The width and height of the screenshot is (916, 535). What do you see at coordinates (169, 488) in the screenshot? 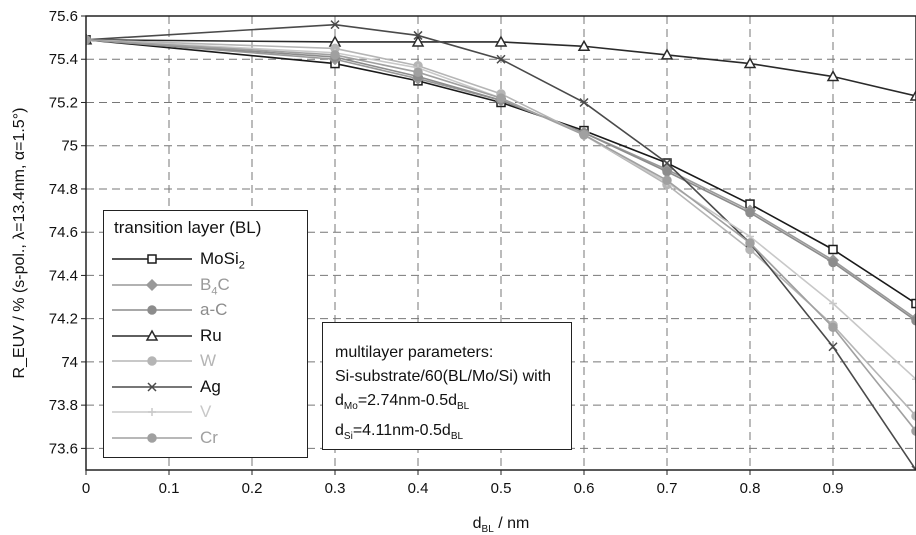
I see `x-tick-label: 0.1` at bounding box center [169, 488].